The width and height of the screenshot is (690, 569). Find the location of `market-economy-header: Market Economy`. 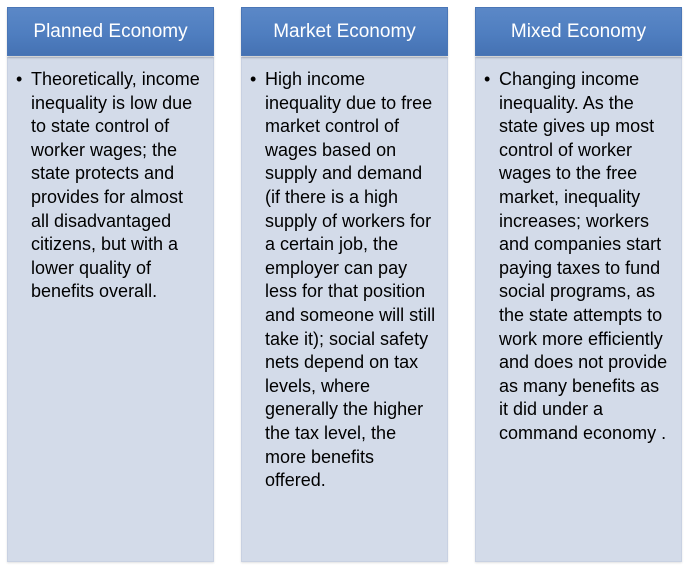

market-economy-header: Market Economy is located at coordinates (344, 31).